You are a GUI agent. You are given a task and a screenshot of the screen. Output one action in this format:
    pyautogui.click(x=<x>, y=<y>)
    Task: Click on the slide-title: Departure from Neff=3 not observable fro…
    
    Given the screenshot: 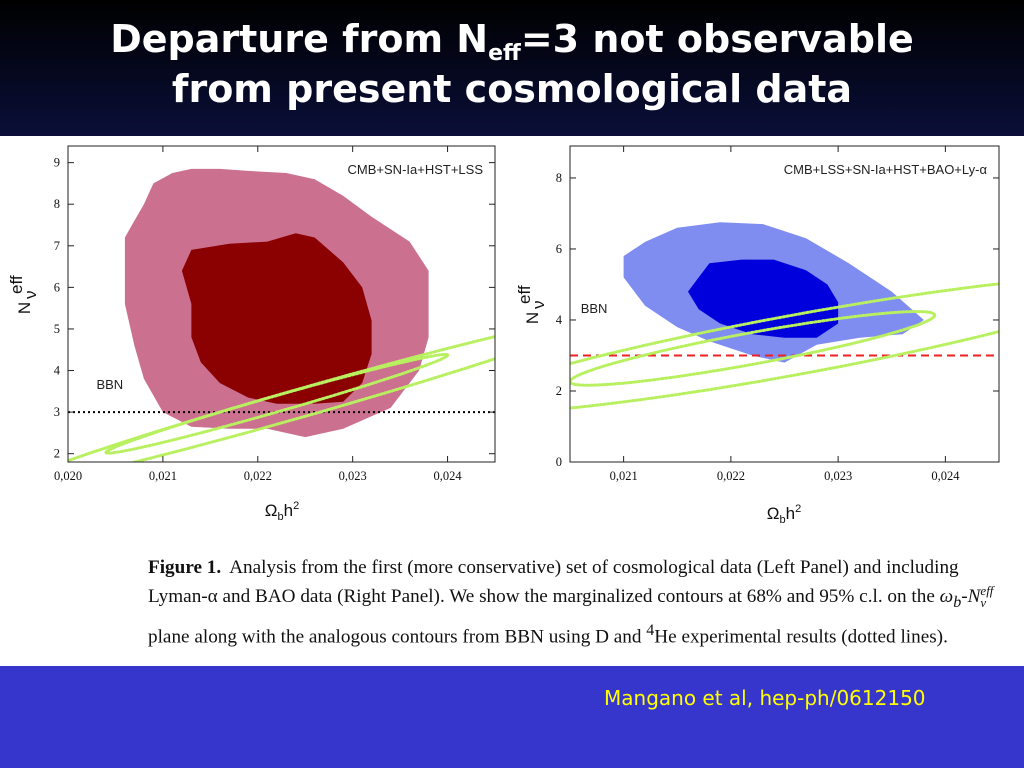 What is the action you would take?
    pyautogui.click(x=512, y=64)
    